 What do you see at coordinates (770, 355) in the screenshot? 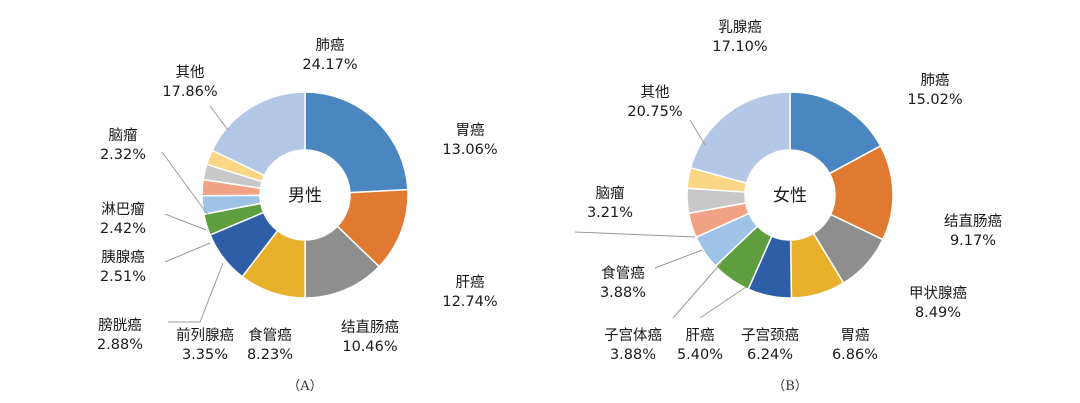
I see `label-value-cervical: 6.24%` at bounding box center [770, 355].